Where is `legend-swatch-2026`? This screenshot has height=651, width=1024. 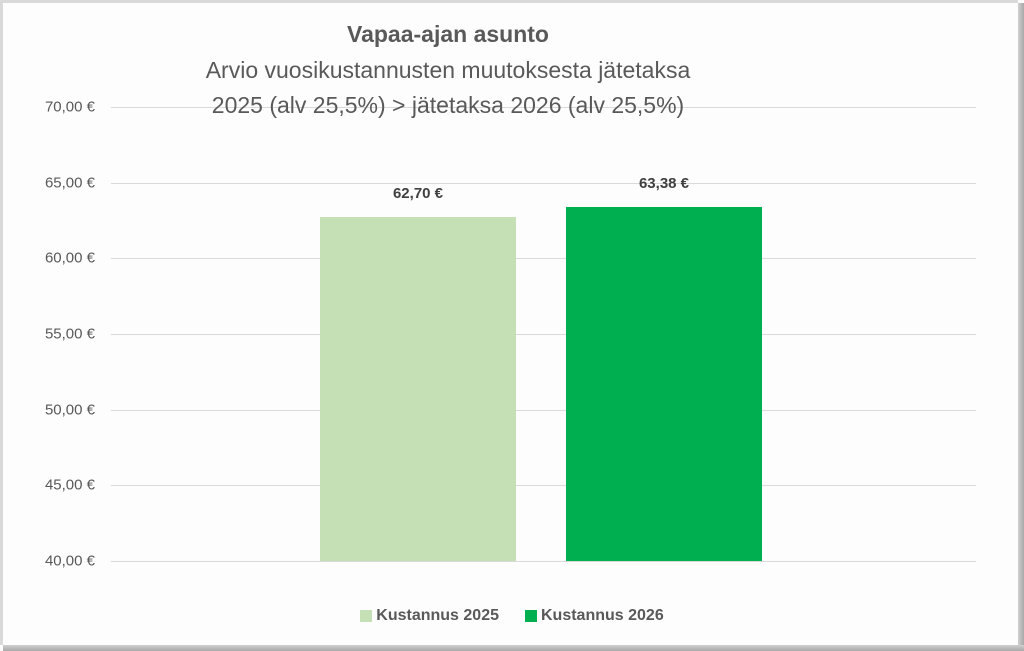
legend-swatch-2026 is located at coordinates (531, 616).